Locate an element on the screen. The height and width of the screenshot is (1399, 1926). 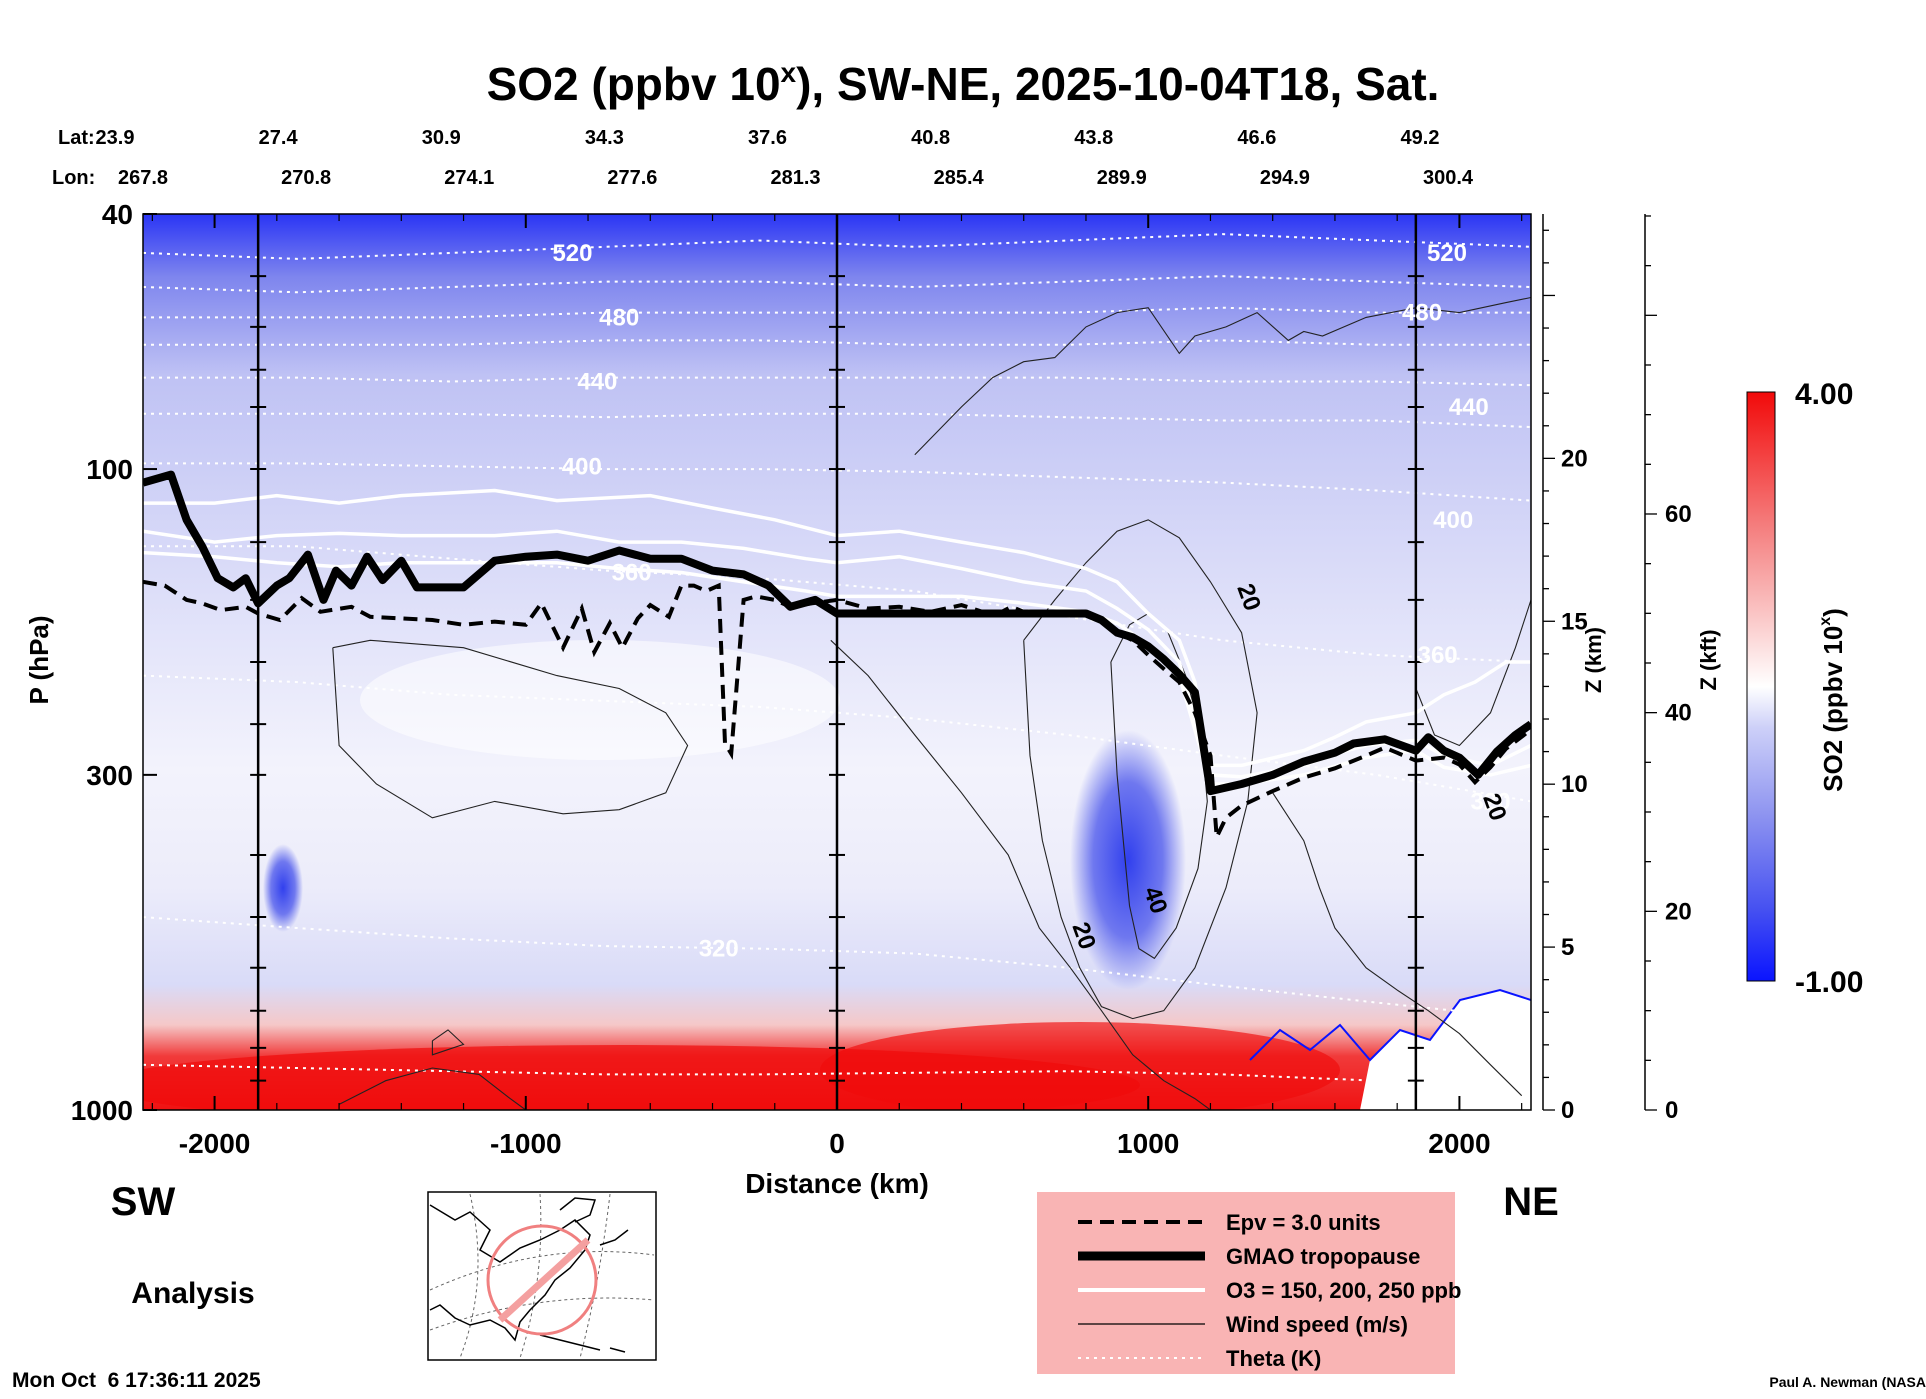
credit: Paul A. Newman (NASA is located at coordinates (1847, 1382).